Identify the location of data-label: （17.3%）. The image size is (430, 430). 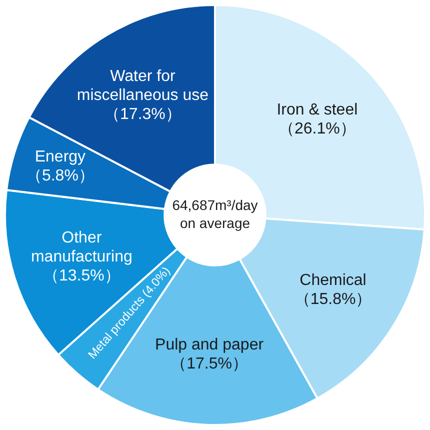
(143, 114).